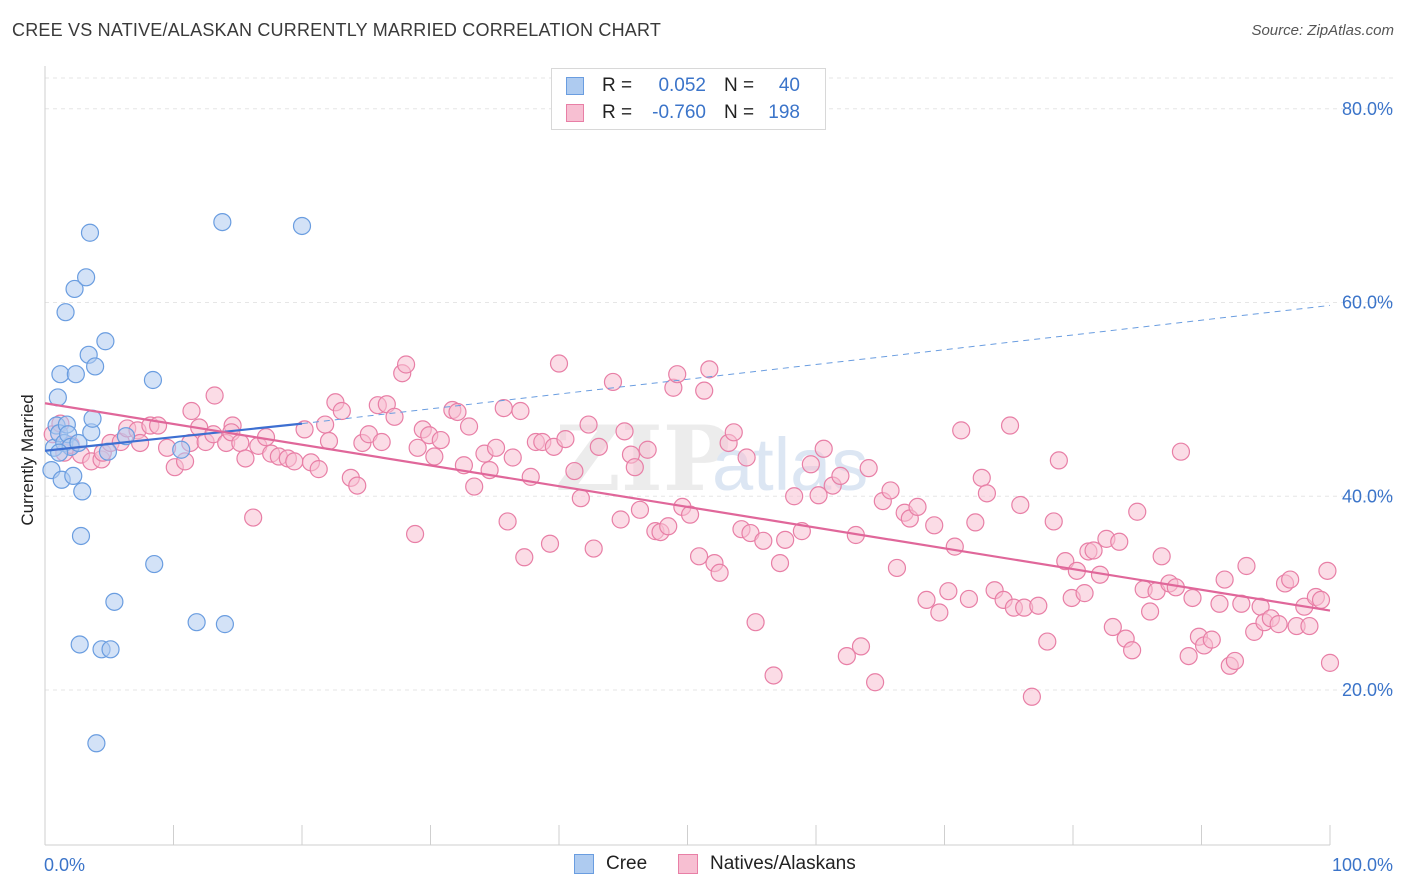 The height and width of the screenshot is (892, 1406). I want to click on r-label: R =, so click(617, 112).